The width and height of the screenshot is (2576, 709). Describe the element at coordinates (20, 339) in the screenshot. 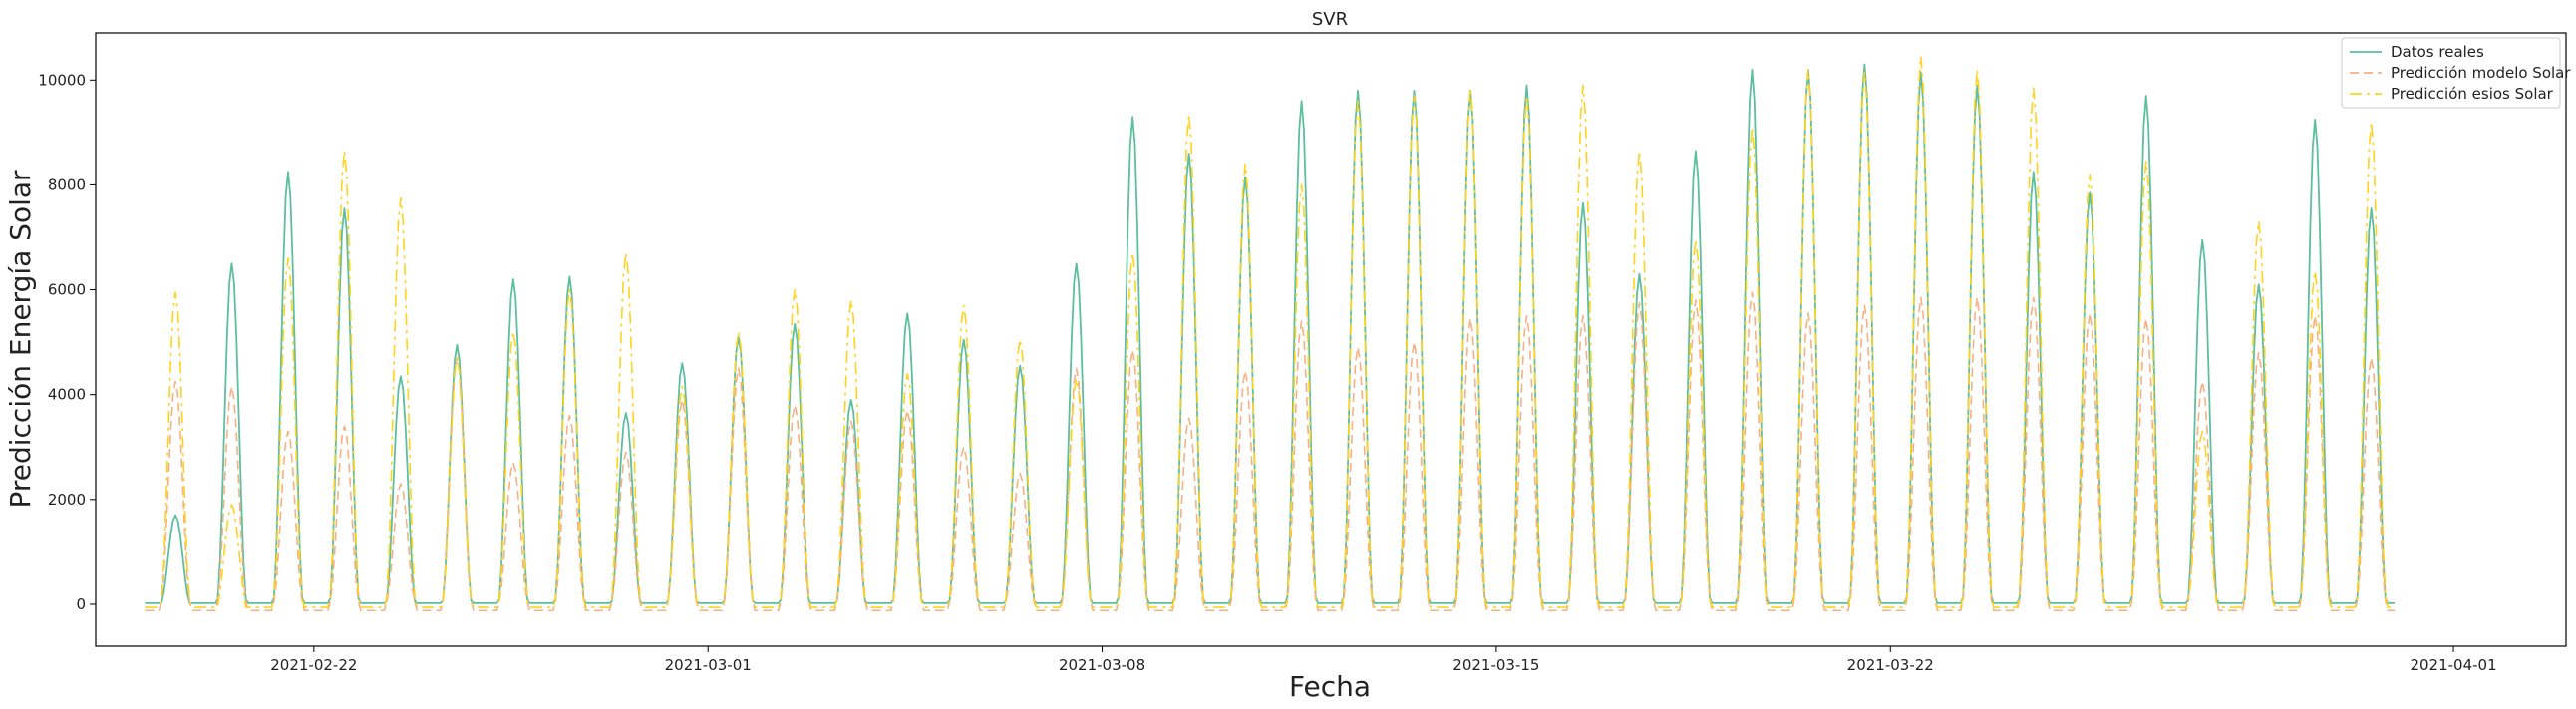

I see `y-axis-title: Predicción Energía Solar` at that location.